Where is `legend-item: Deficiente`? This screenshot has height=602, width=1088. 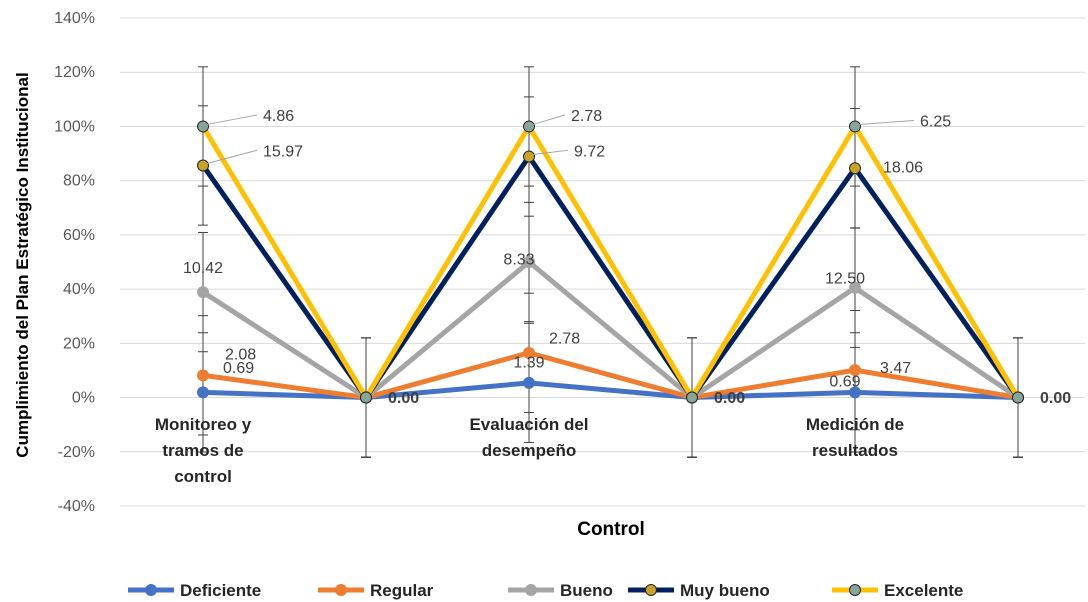
legend-item: Deficiente is located at coordinates (194, 590).